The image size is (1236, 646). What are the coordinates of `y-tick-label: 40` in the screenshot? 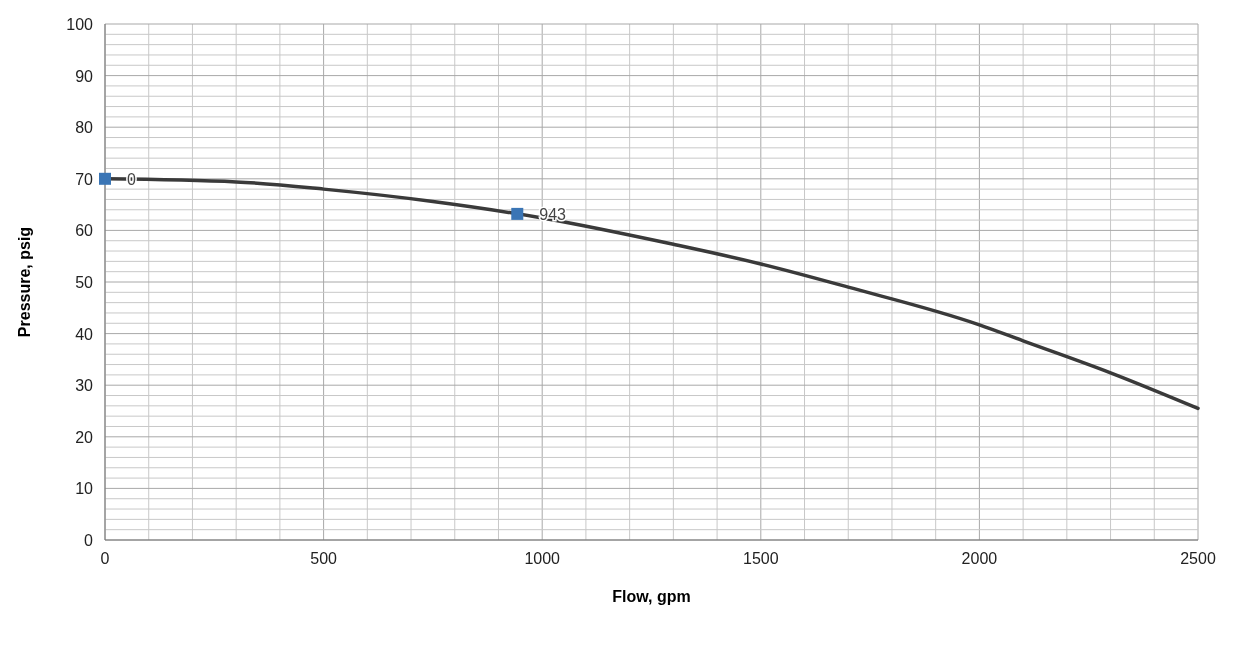 It's located at (84, 334).